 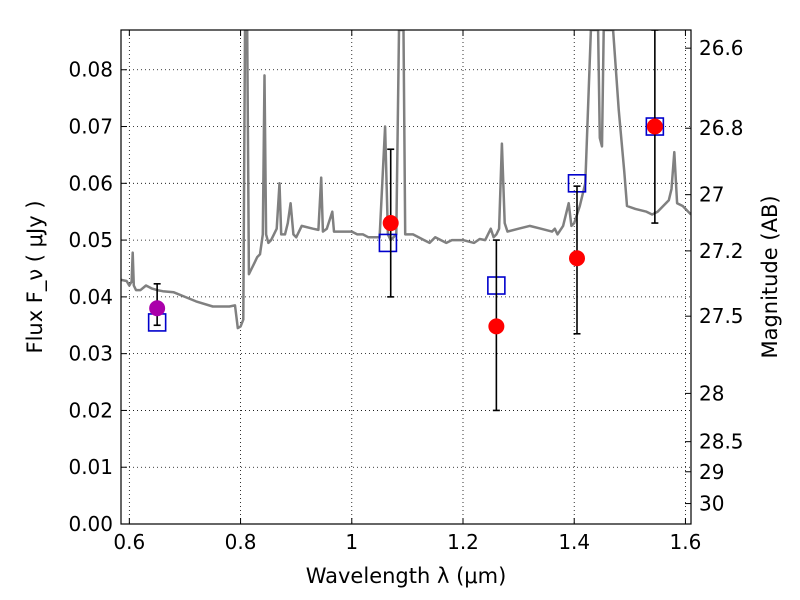 What do you see at coordinates (90, 524) in the screenshot?
I see `y-tick-label: 0.00` at bounding box center [90, 524].